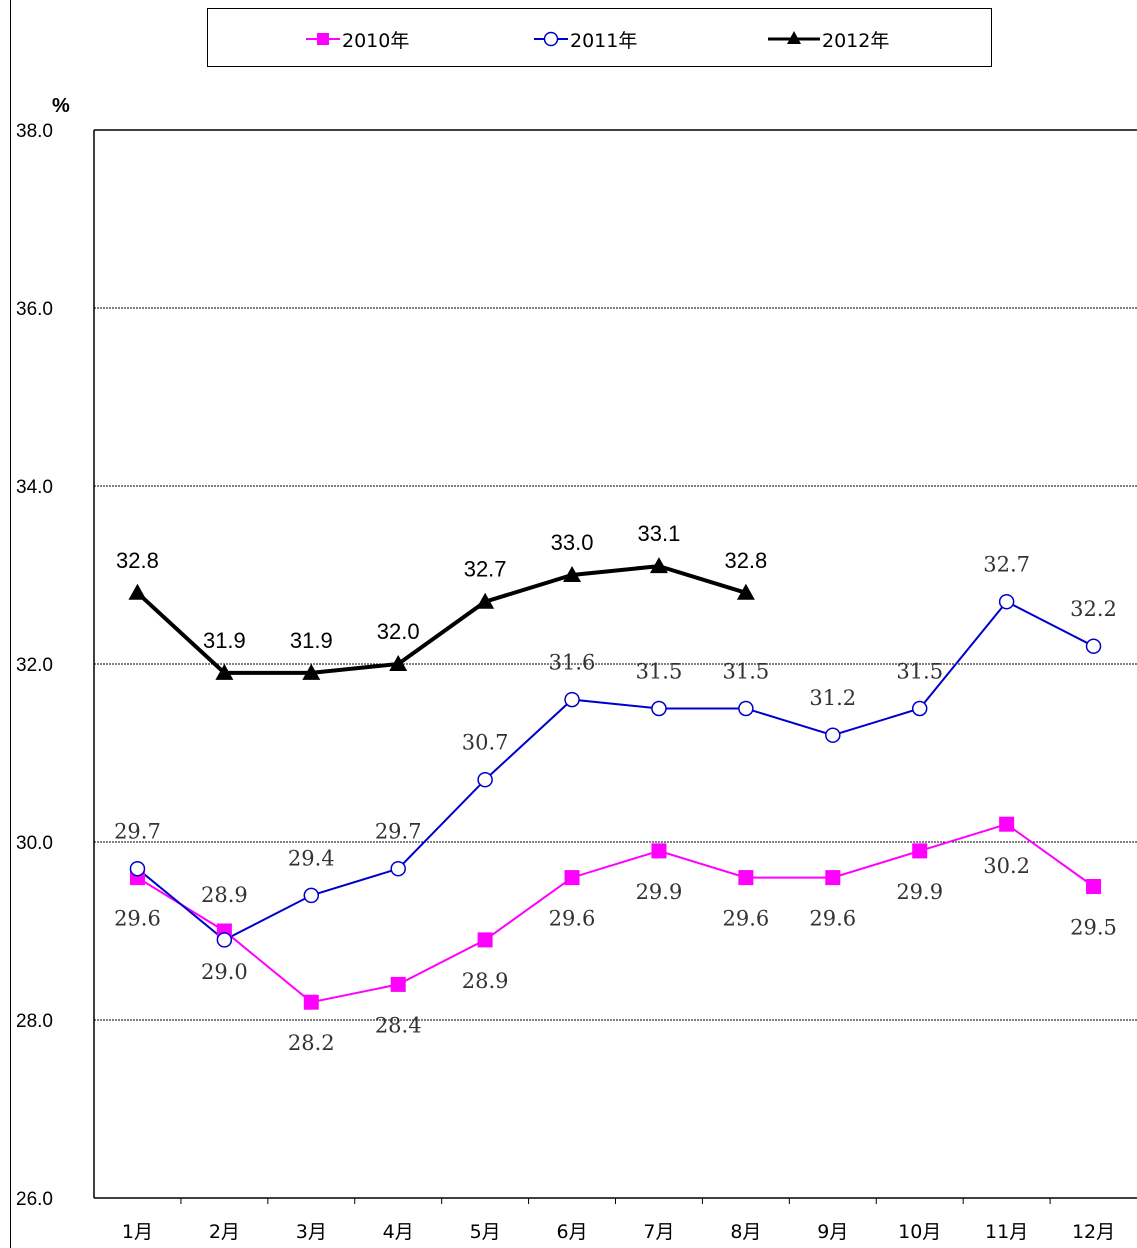 Image resolution: width=1137 pixels, height=1248 pixels. Describe the element at coordinates (919, 1232) in the screenshot. I see `x-tick-label: 10月` at that location.